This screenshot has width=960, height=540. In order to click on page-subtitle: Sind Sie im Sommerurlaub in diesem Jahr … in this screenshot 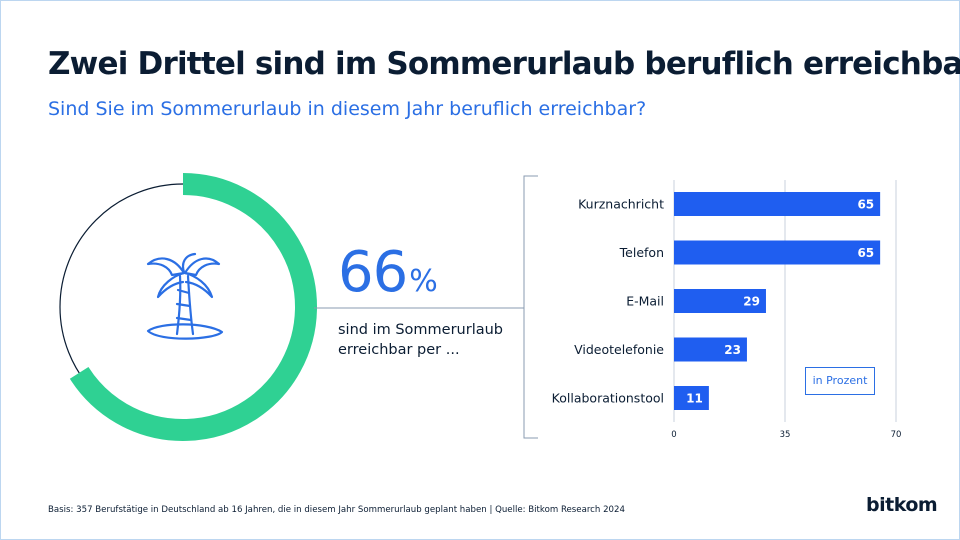, I will do `click(347, 109)`.